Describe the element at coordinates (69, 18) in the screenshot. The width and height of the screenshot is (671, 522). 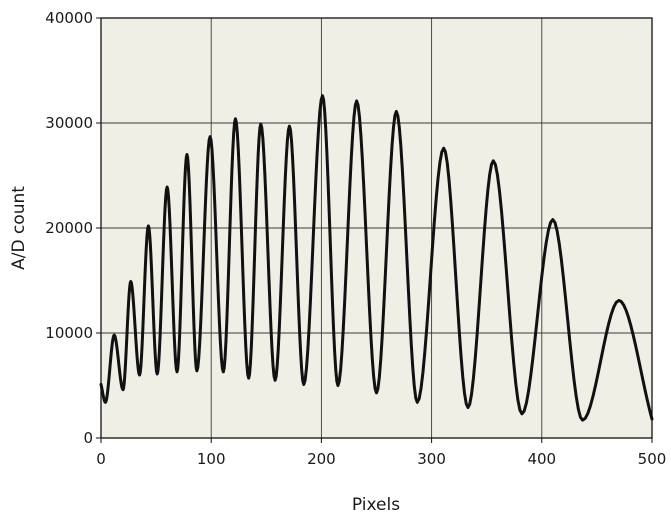
I see `y-tick-label: 40000` at that location.